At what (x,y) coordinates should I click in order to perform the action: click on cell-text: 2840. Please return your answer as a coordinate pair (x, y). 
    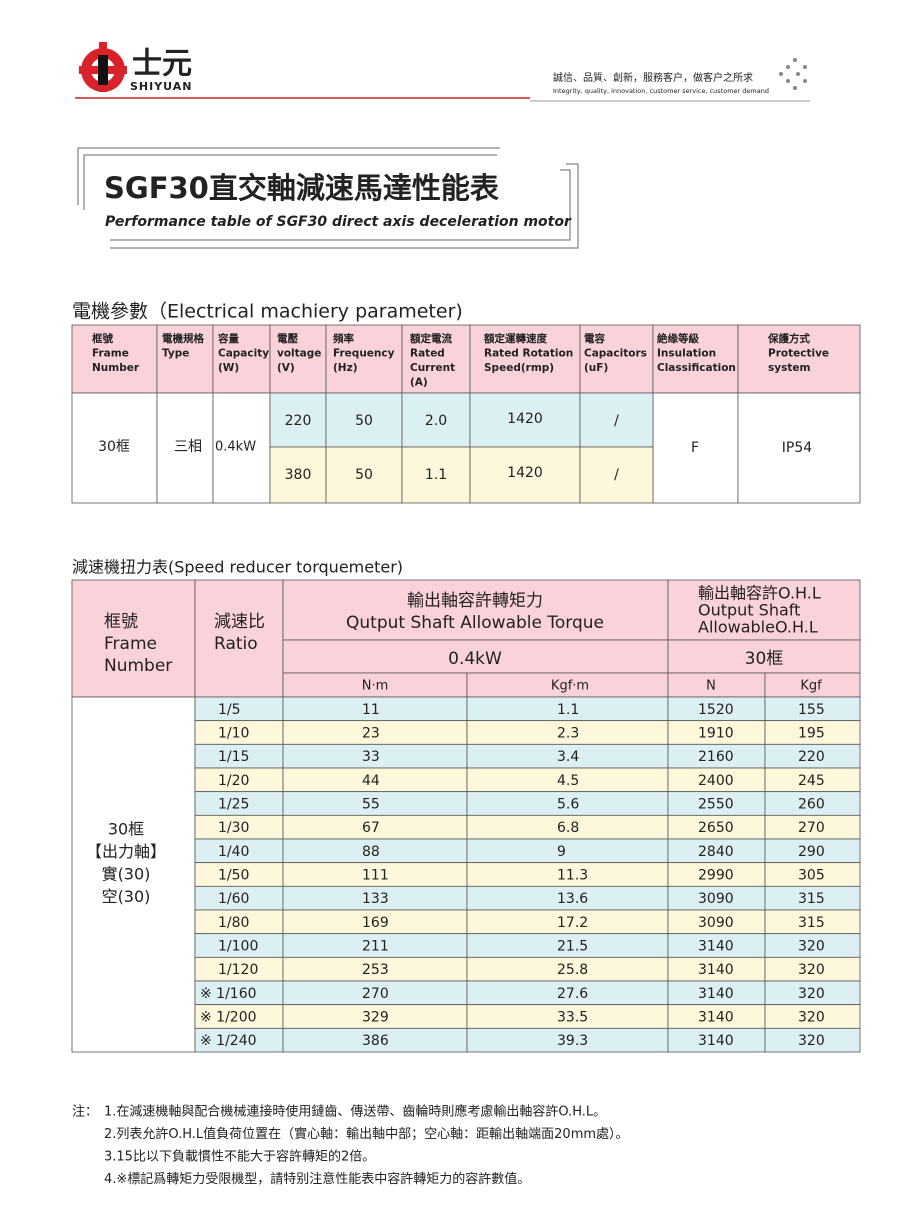
    Looking at the image, I should click on (716, 852).